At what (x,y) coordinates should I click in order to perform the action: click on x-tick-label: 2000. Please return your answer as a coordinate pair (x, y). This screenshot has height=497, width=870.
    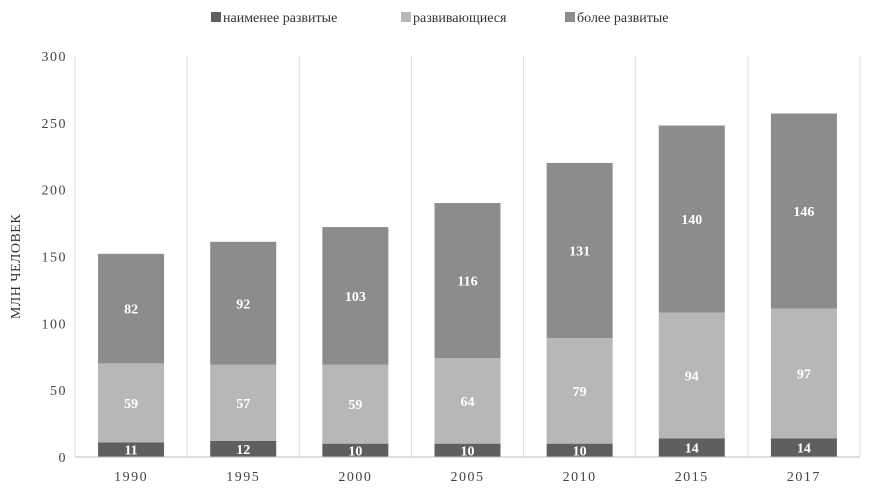
    Looking at the image, I should click on (355, 477).